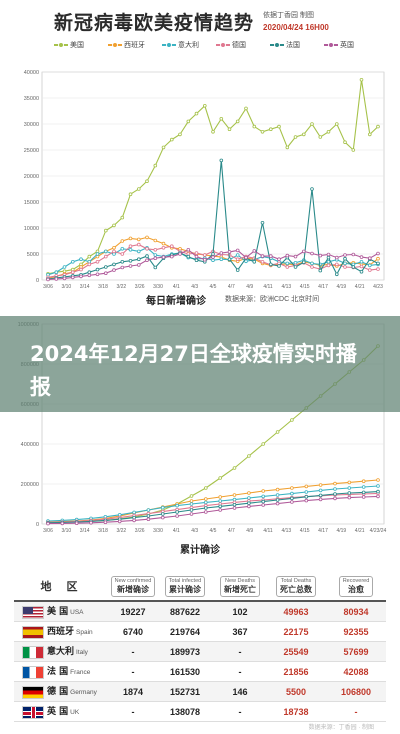 The height and width of the screenshot is (734, 400). What do you see at coordinates (239, 45) in the screenshot?
I see `legend-label: 德国` at bounding box center [239, 45].